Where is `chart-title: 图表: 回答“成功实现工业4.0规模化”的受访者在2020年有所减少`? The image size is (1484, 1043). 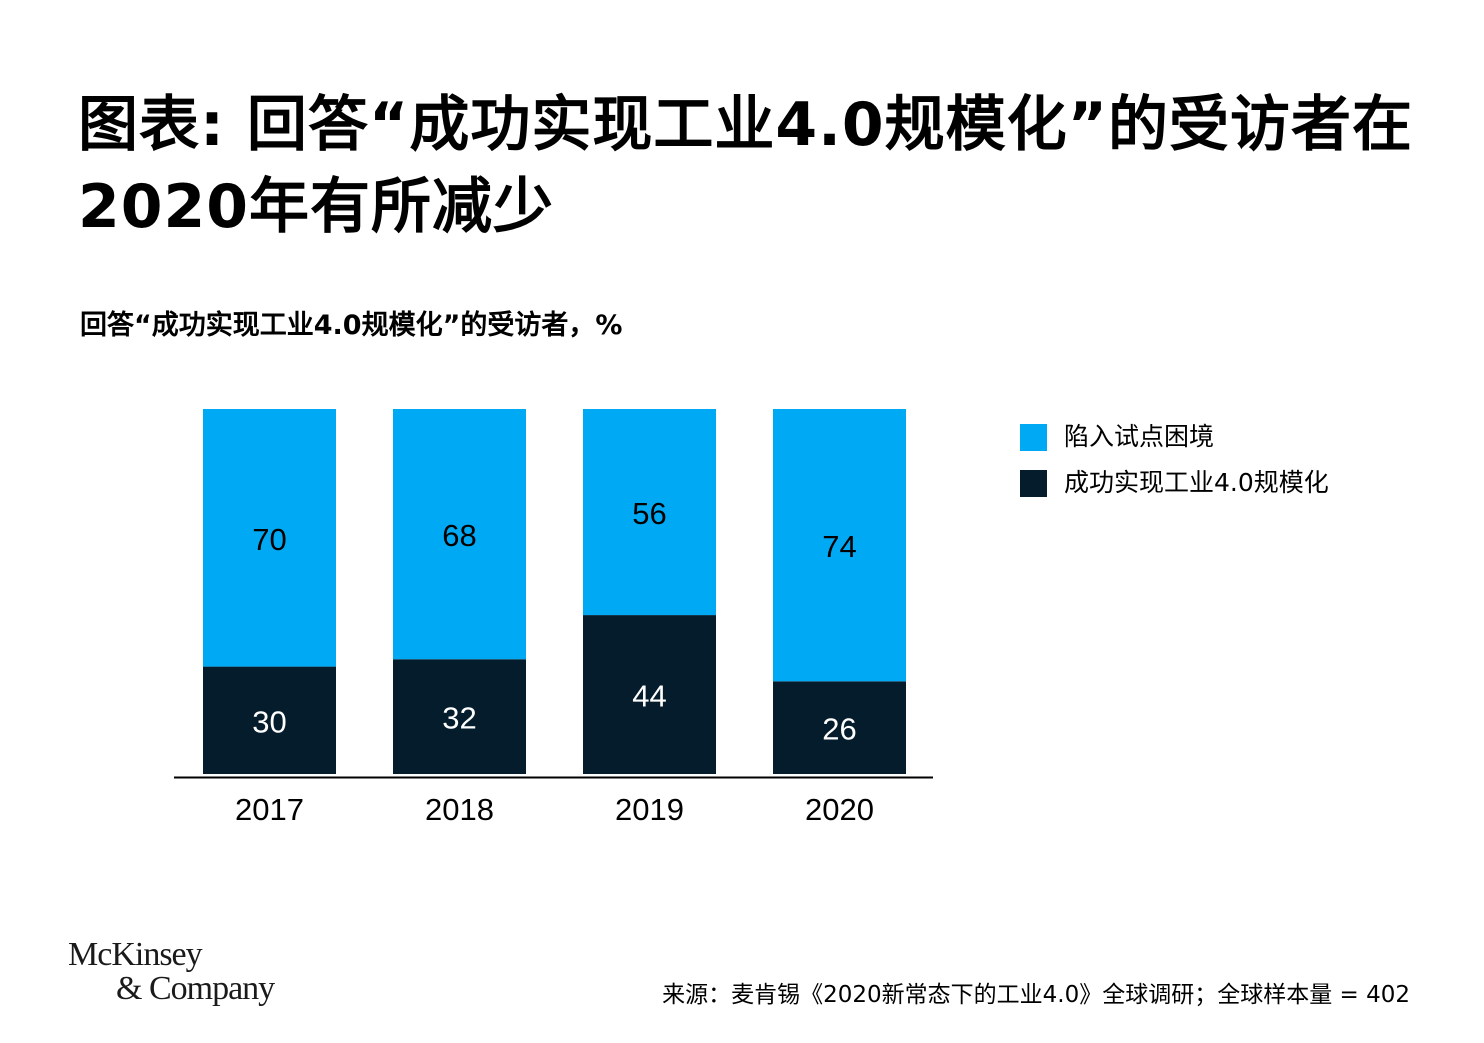 chart-title: 图表: 回答“成功实现工业4.0规模化”的受访者在2020年有所减少 is located at coordinates (746, 166).